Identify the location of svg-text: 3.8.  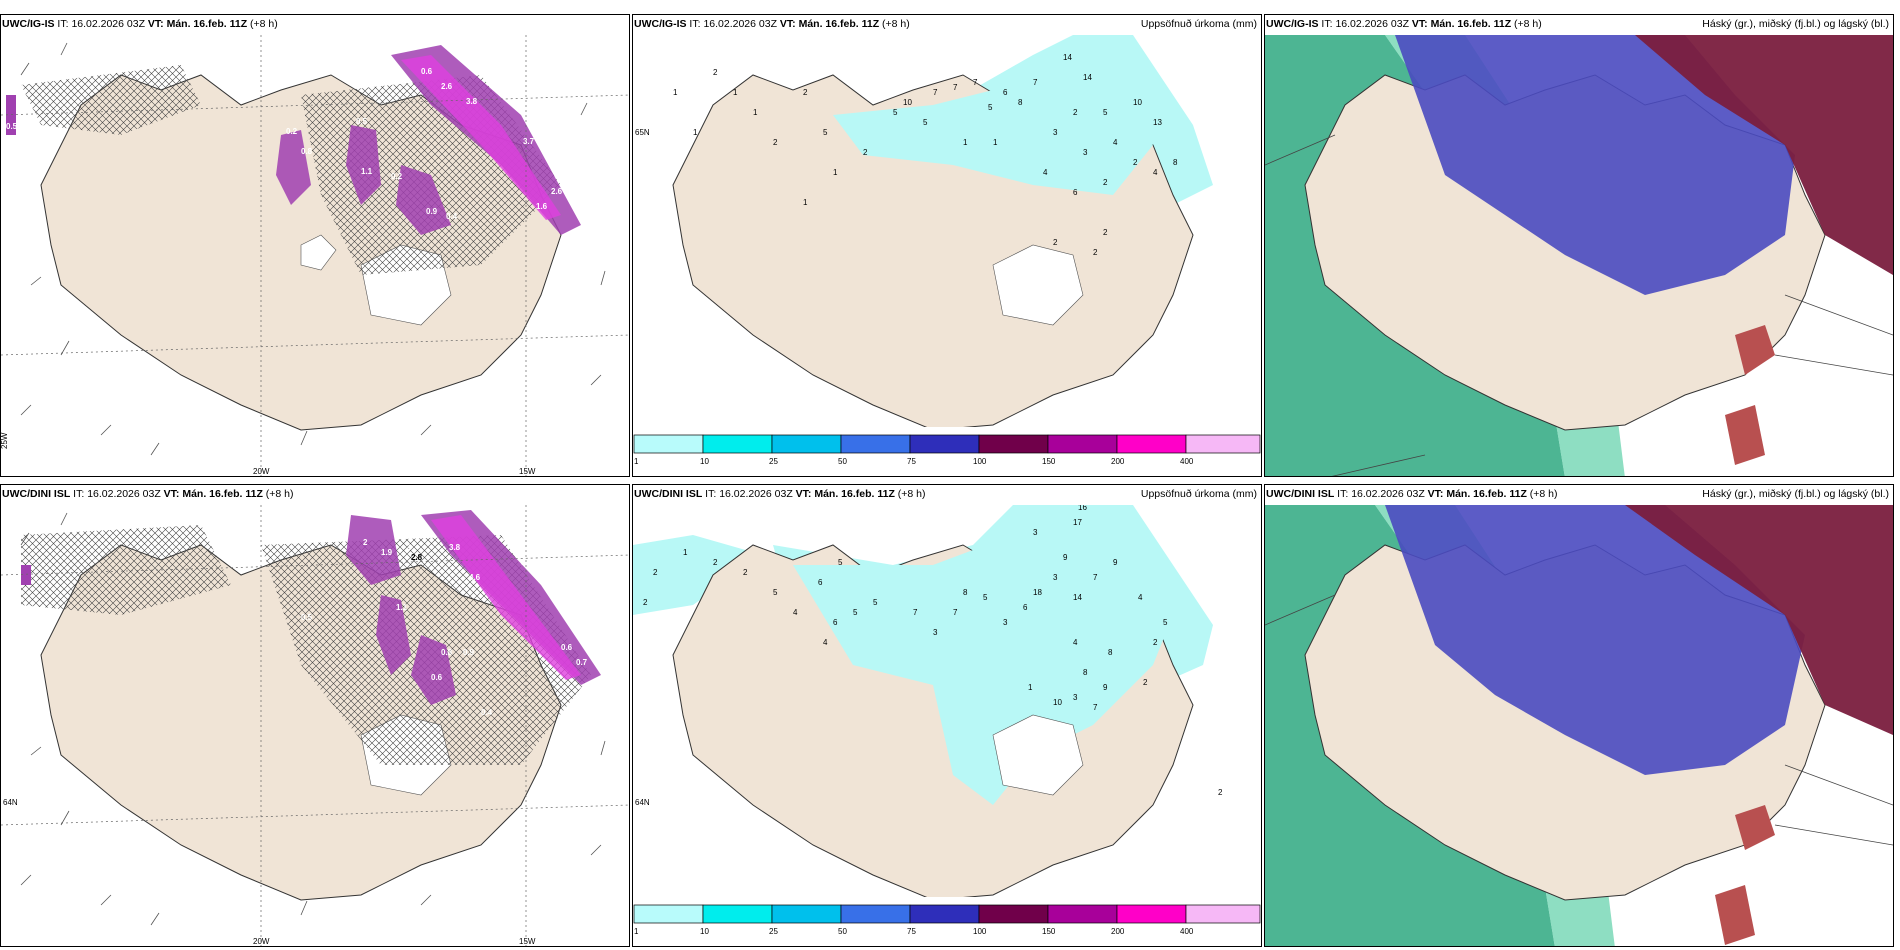
(455, 547).